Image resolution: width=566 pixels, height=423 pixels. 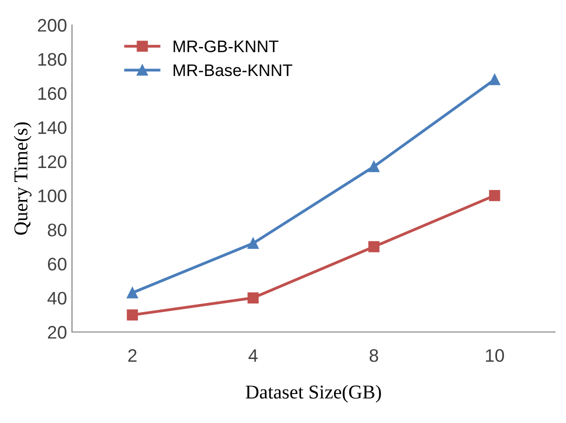 What do you see at coordinates (233, 70) in the screenshot?
I see `legend-label: MR-Base-KNNT` at bounding box center [233, 70].